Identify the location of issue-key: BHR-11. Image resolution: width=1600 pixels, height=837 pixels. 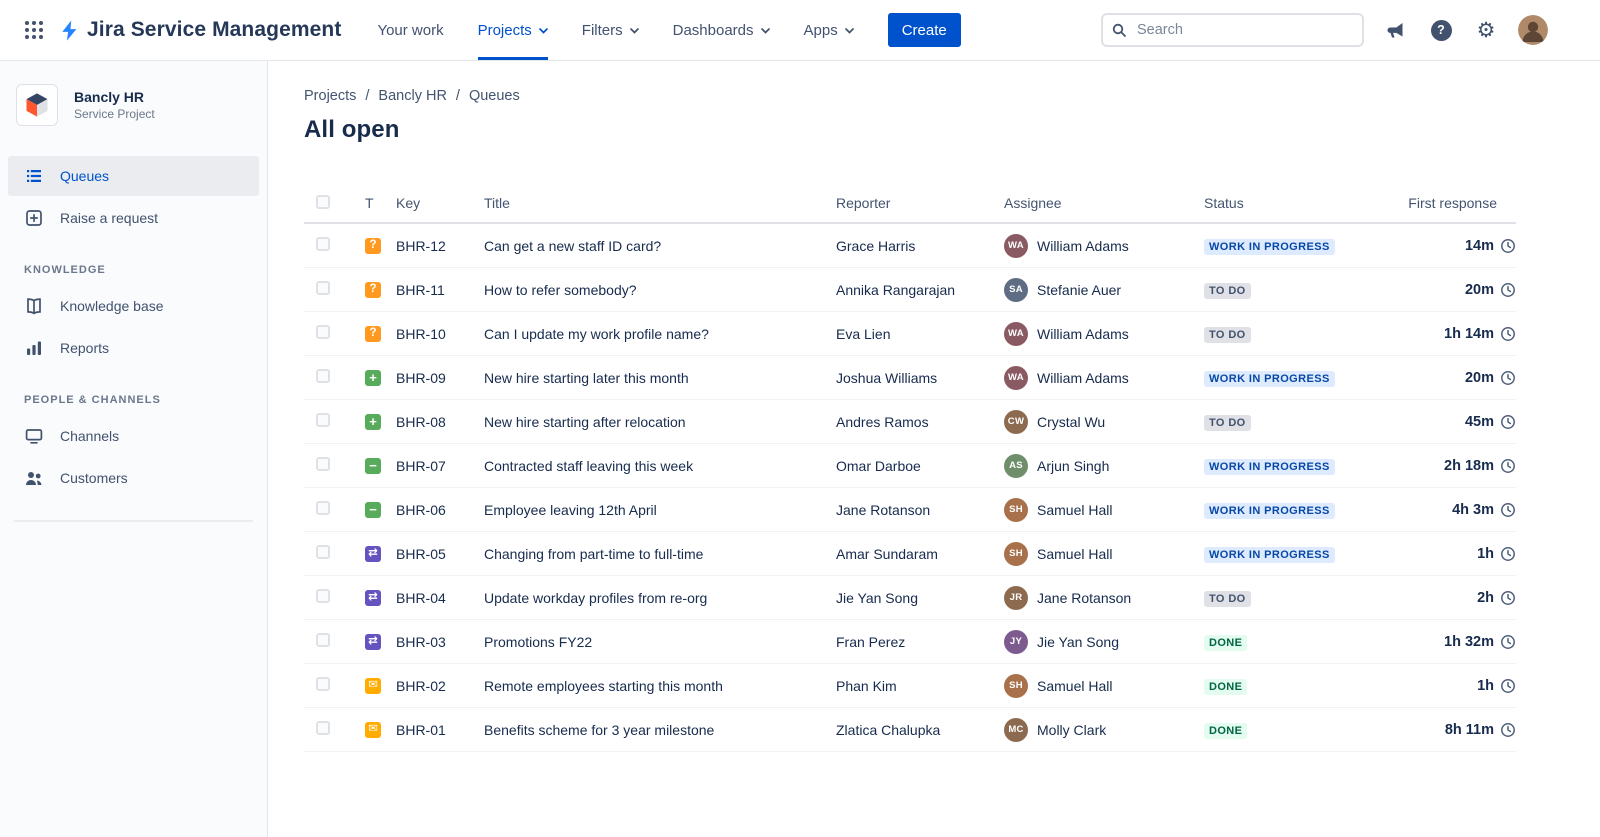
(420, 289).